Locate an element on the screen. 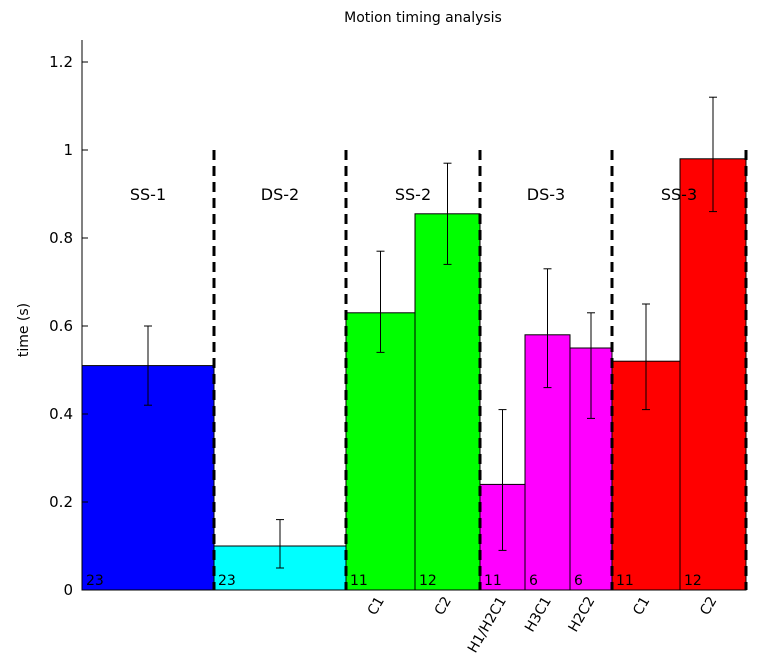 Image resolution: width=766 pixels, height=655 pixels. section-label: SS-3 is located at coordinates (679, 194).